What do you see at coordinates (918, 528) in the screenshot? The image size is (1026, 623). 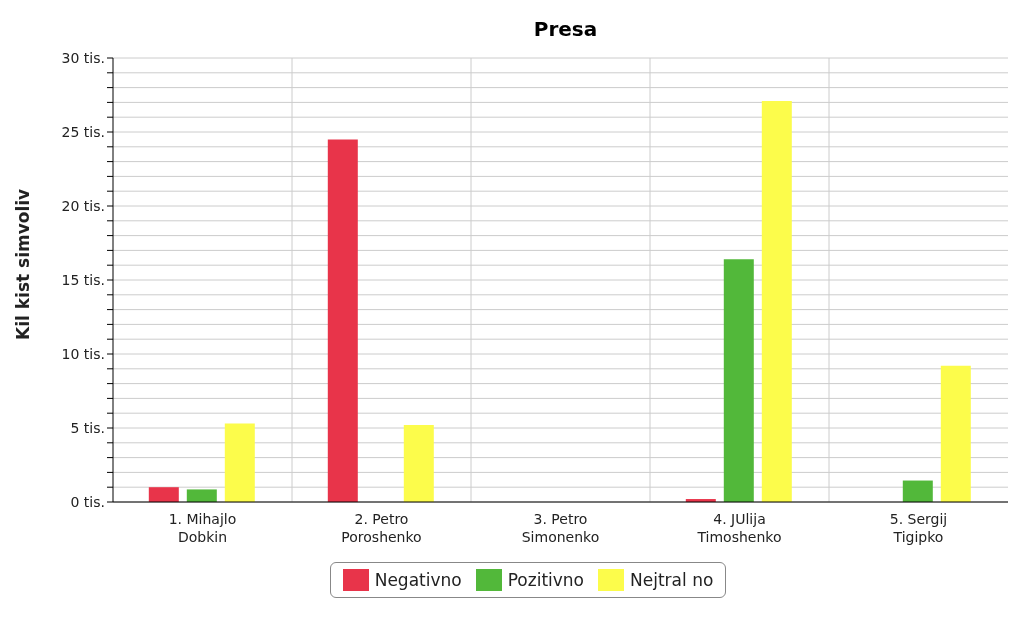 I see `x-tick-label: 5. Sergij Tigipko` at bounding box center [918, 528].